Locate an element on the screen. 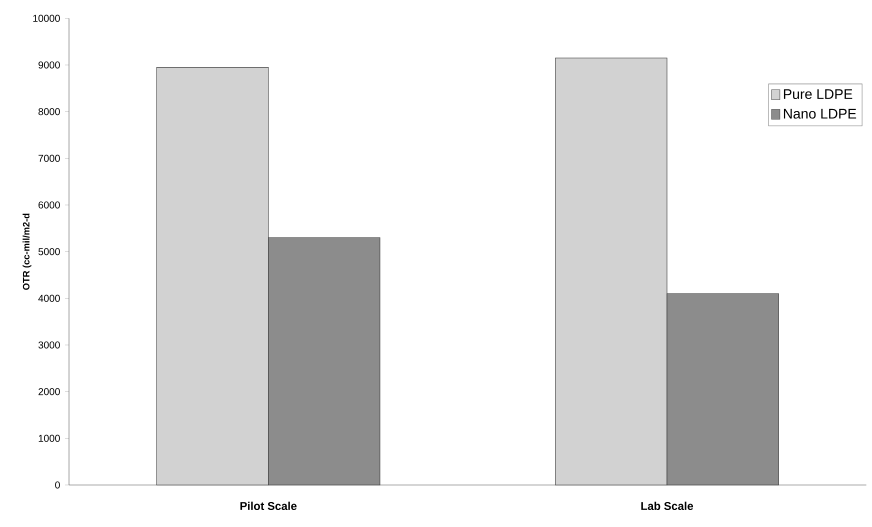  legend-label: Nano LDPE is located at coordinates (820, 113).